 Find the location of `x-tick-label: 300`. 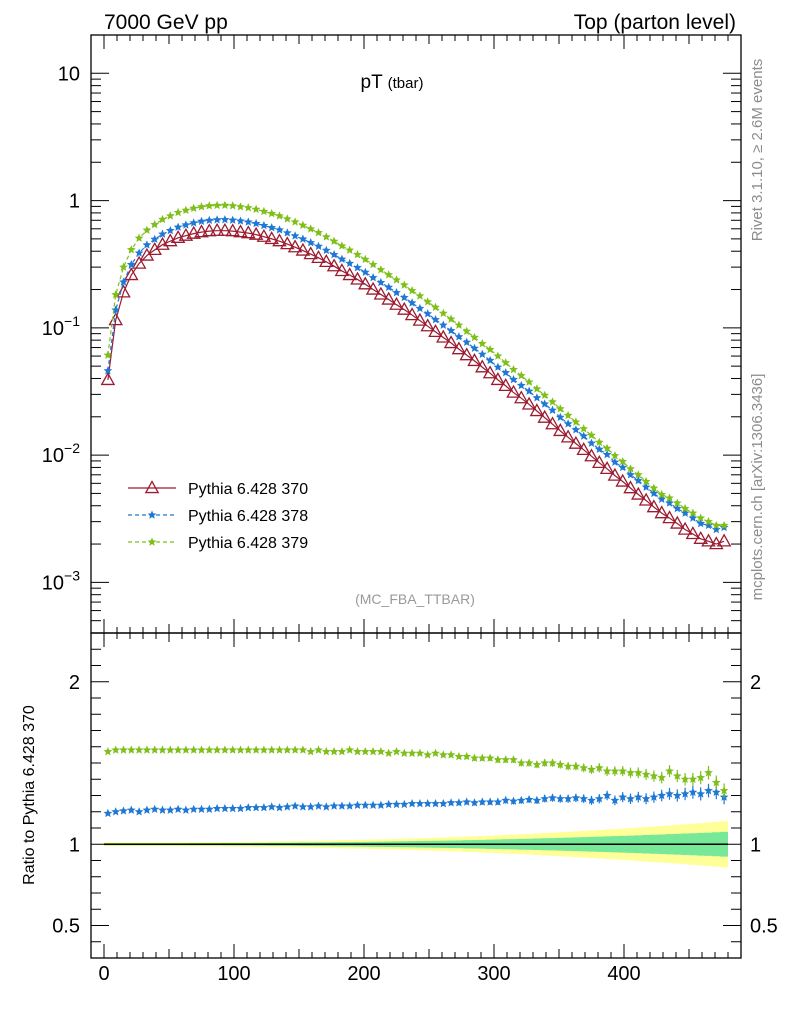

x-tick-label: 300 is located at coordinates (493, 974).